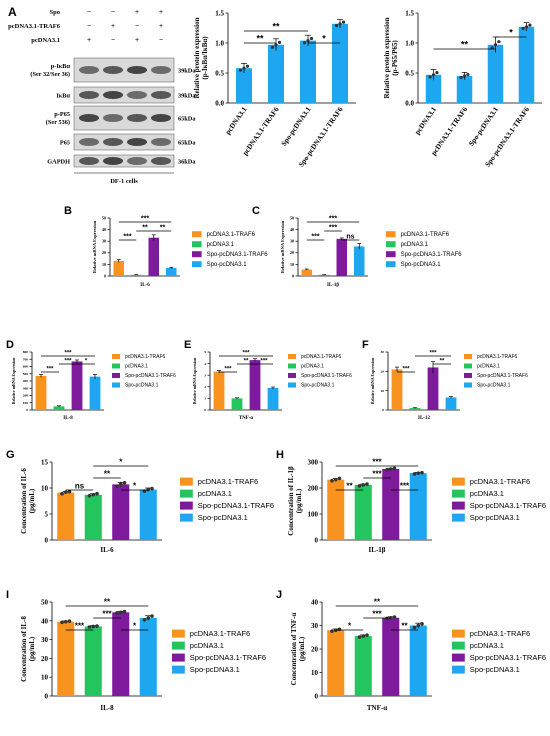 The width and height of the screenshot is (550, 736). Describe the element at coordinates (205, 58) in the screenshot. I see `y-axis-label: (p-IκBα/IκBα)` at that location.